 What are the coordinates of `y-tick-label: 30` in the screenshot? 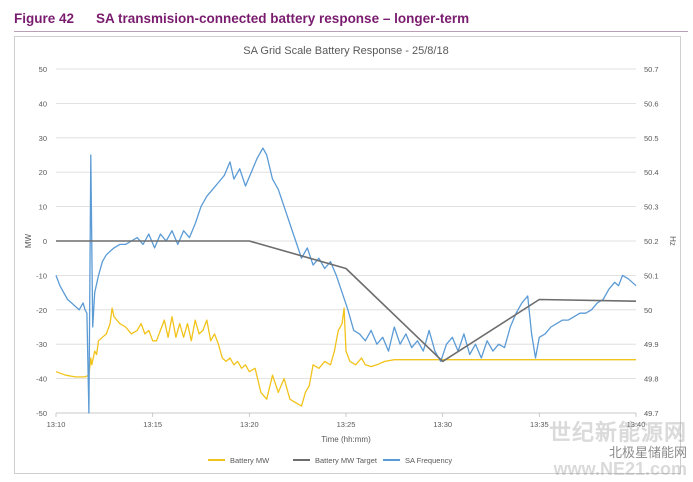 It's located at (43, 138).